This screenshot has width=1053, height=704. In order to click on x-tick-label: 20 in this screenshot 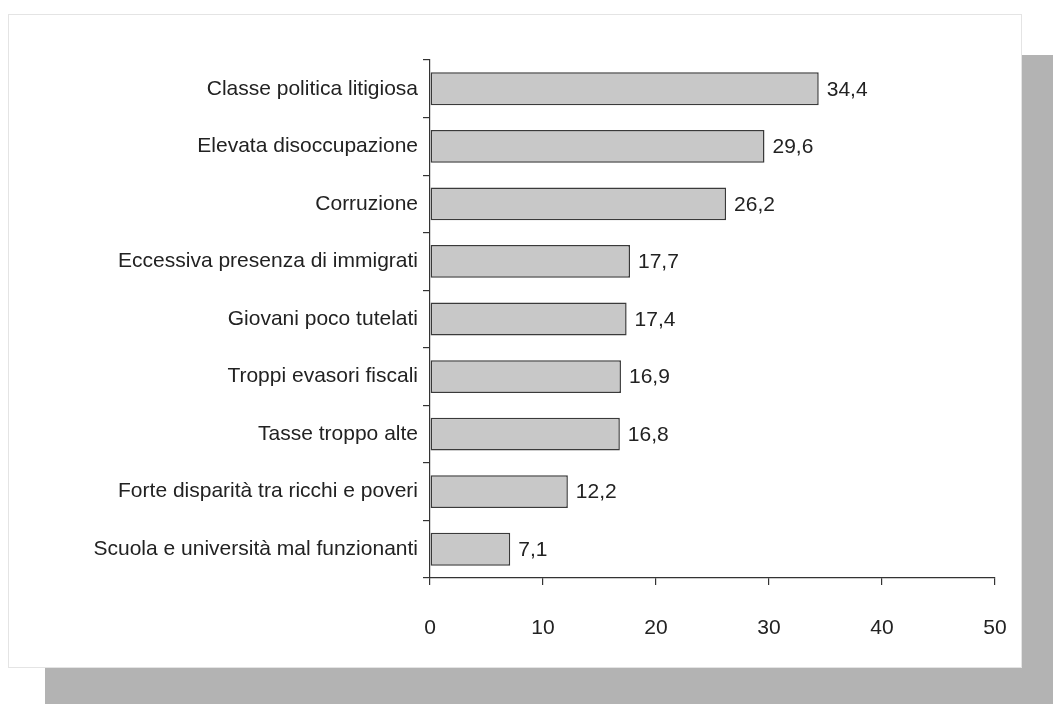, I will do `click(656, 627)`.